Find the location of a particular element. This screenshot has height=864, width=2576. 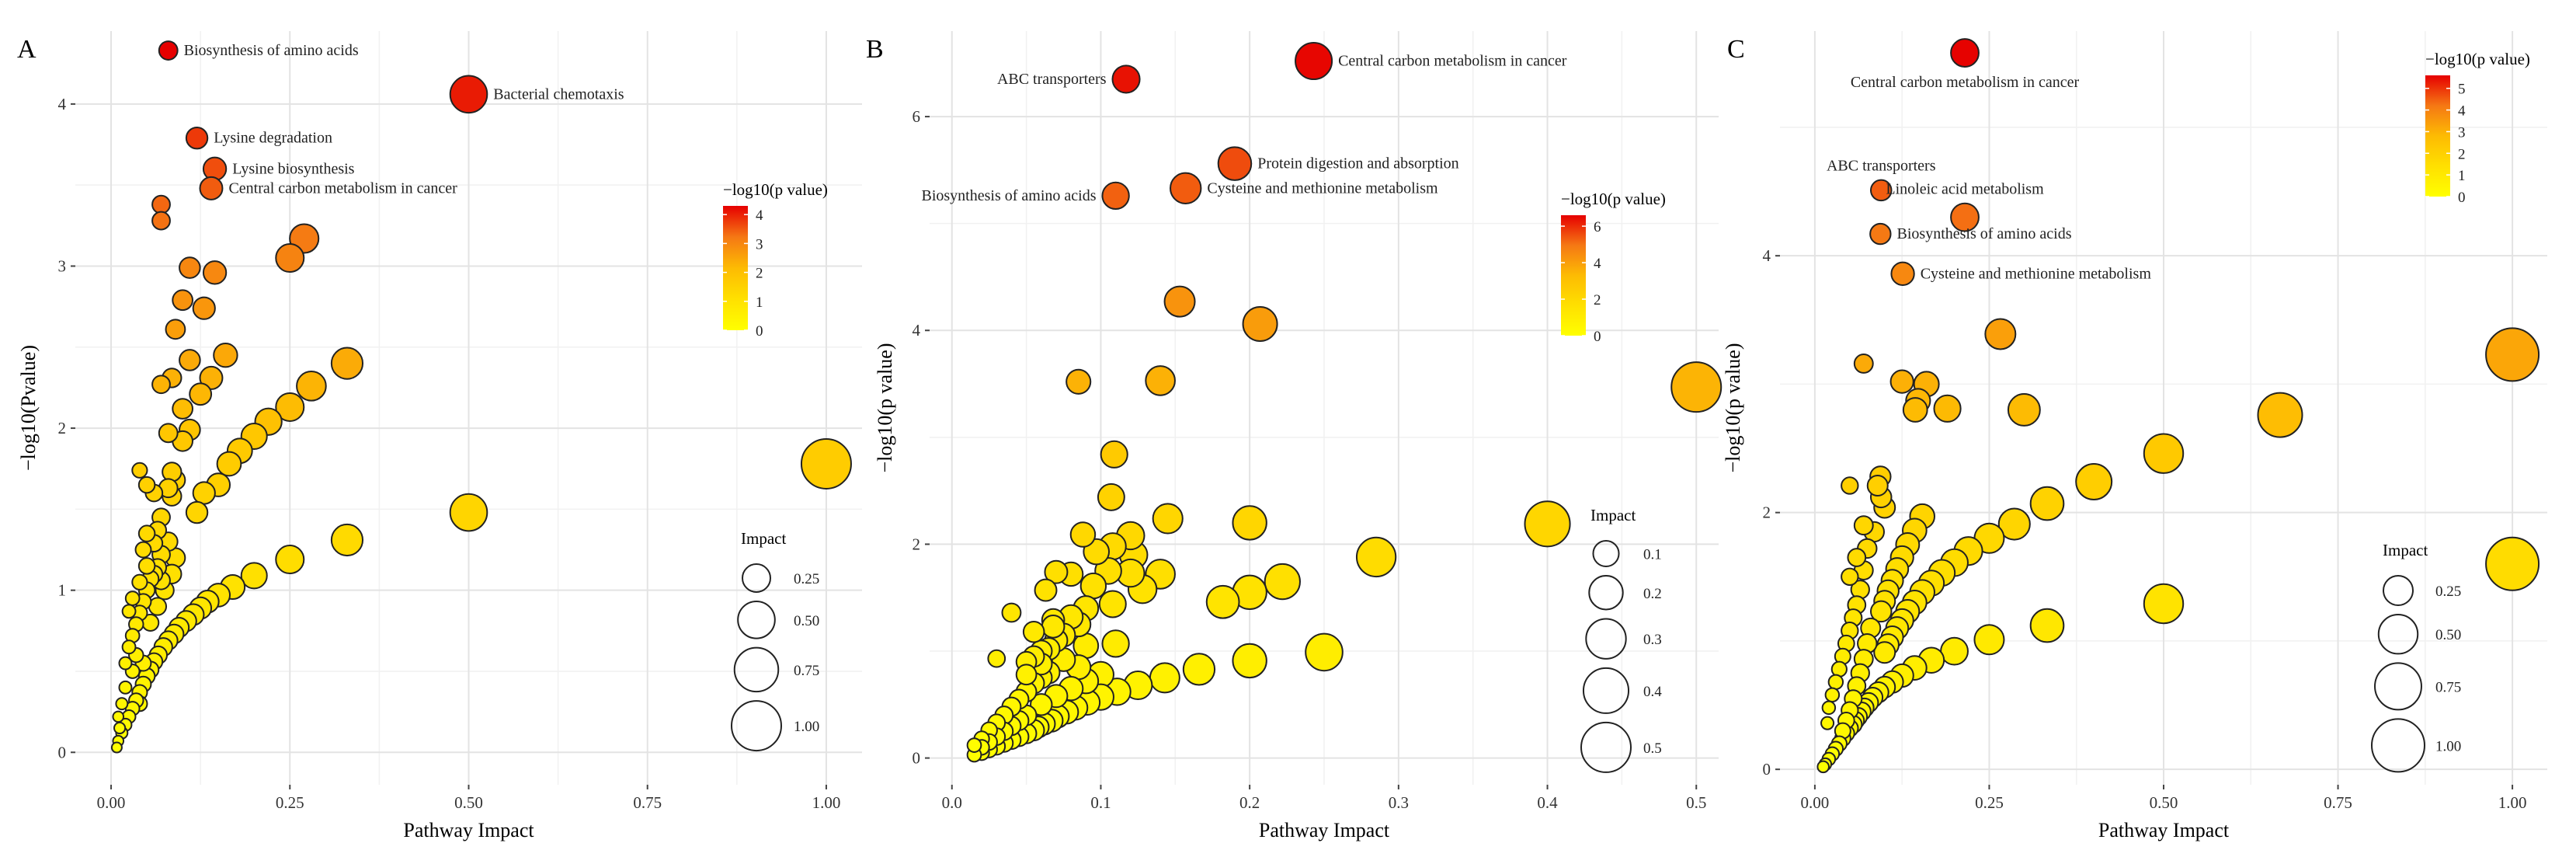

point-label: Central carbon metabolism in cancer is located at coordinates (342, 188).